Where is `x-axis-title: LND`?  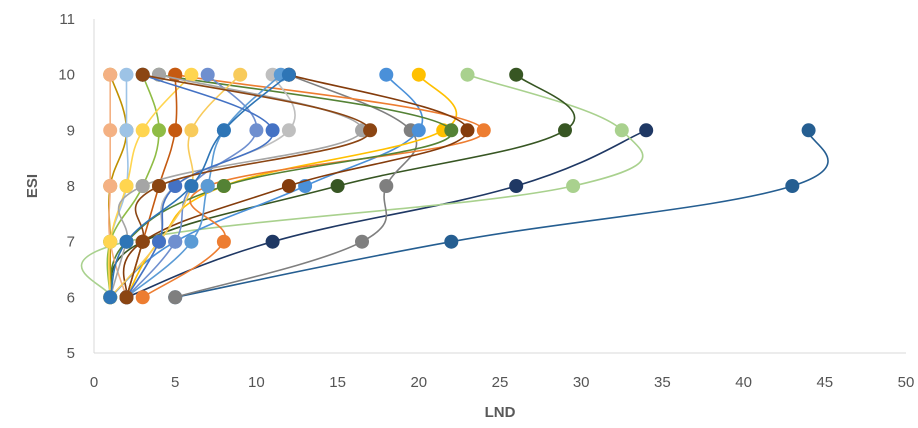 x-axis-title: LND is located at coordinates (500, 412).